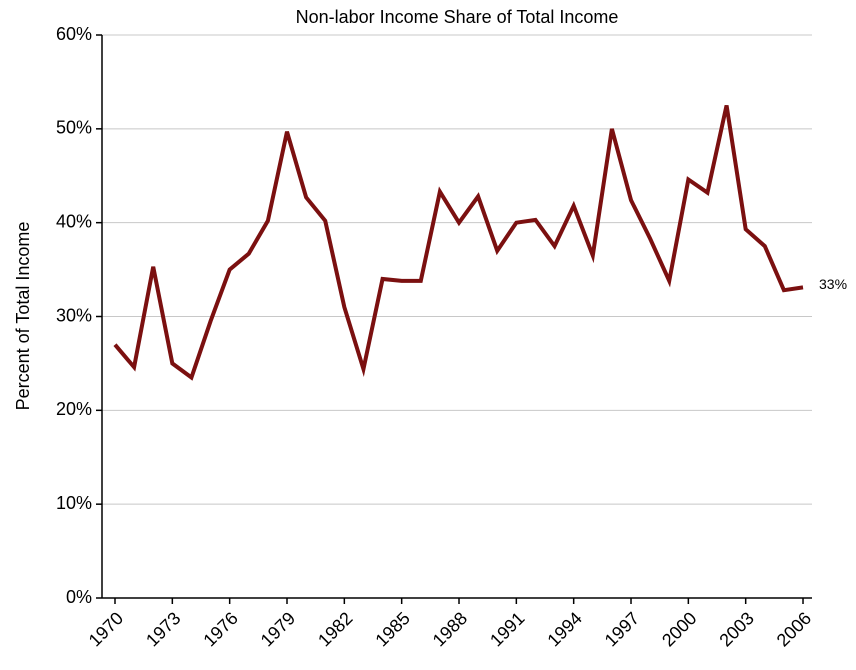 This screenshot has width=856, height=670. What do you see at coordinates (74, 34) in the screenshot?
I see `y-tick-label: 60%` at bounding box center [74, 34].